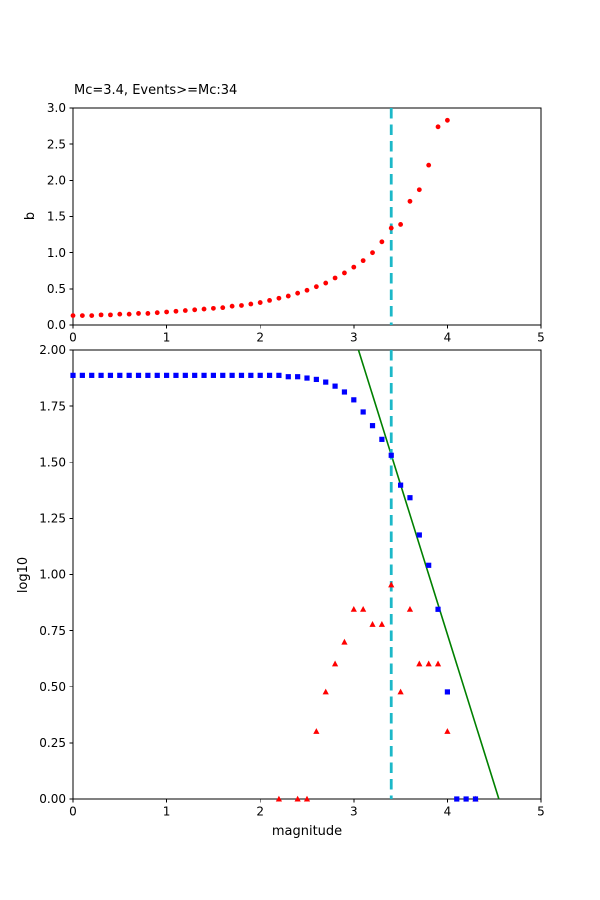 The width and height of the screenshot is (600, 900). I want to click on y-tick-label: 2.00, so click(52, 350).